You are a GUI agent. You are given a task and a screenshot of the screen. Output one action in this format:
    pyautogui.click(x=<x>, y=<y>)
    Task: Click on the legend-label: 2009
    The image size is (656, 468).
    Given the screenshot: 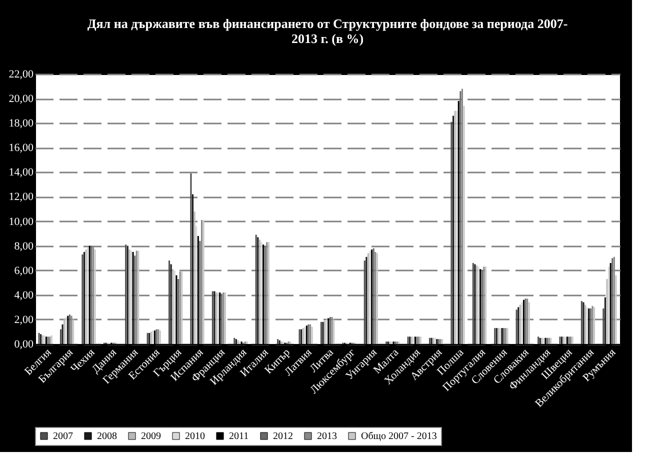 What is the action you would take?
    pyautogui.click(x=151, y=436)
    